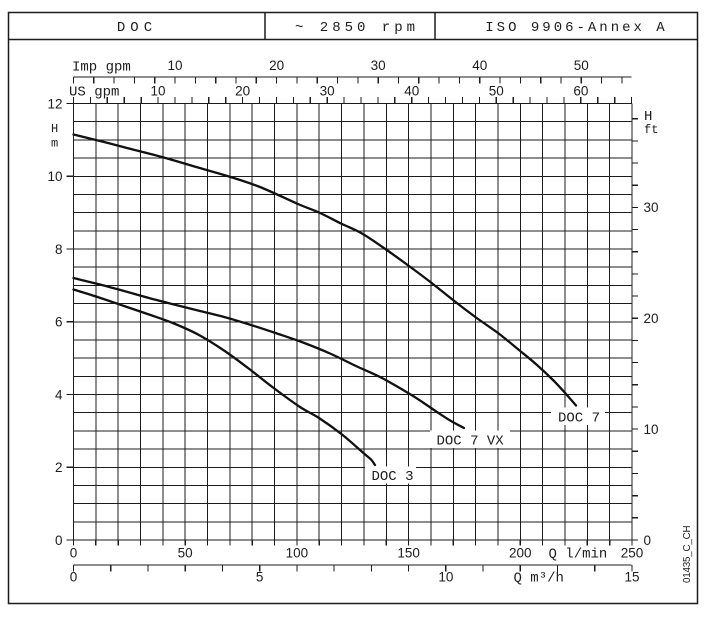  What do you see at coordinates (101, 68) in the screenshot?
I see `svg-text: Imp gpm` at bounding box center [101, 68].